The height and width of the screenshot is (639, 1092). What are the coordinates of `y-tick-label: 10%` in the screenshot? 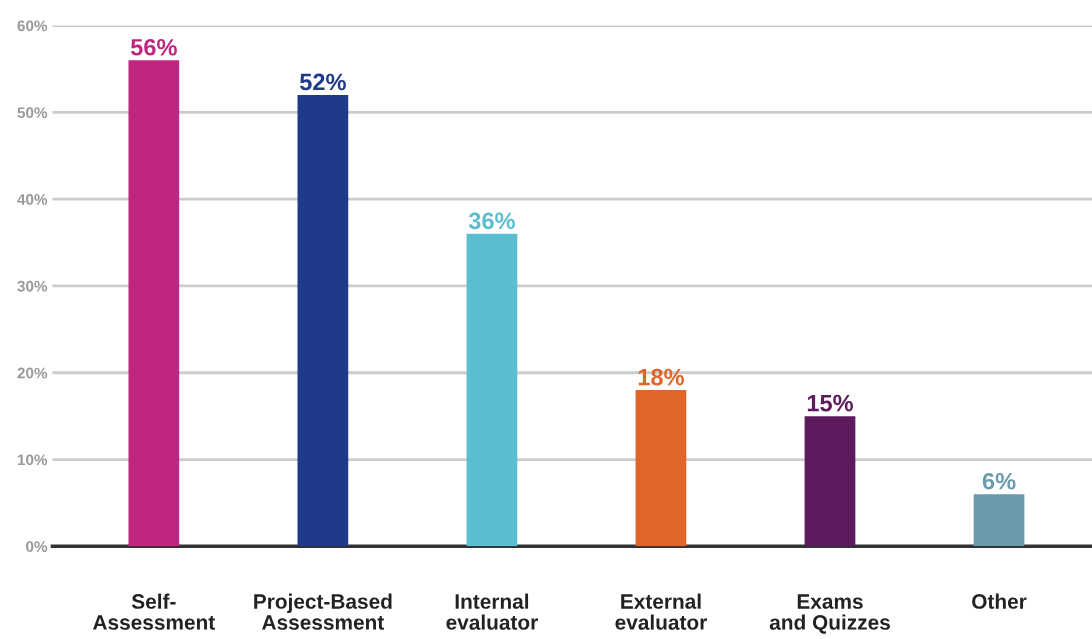 It's located at (32, 460).